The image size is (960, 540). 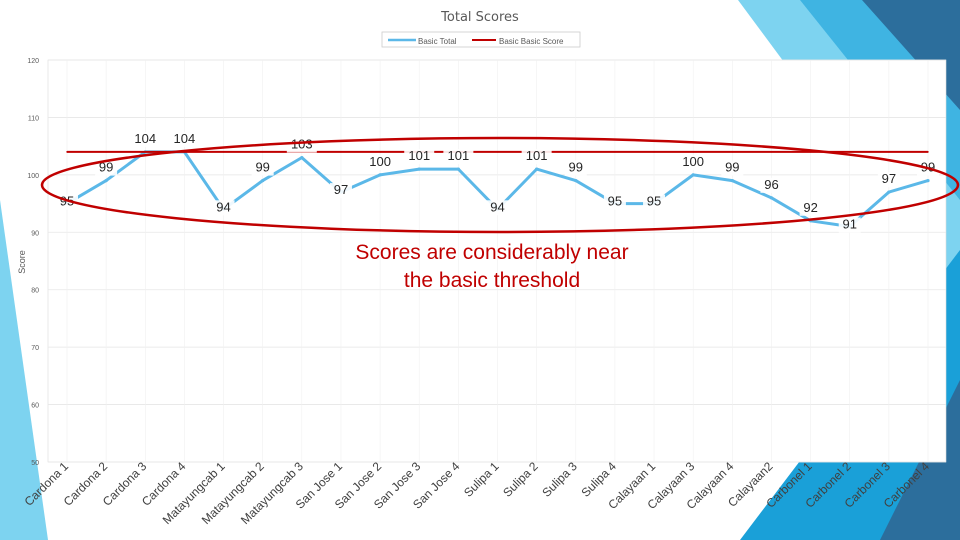 What do you see at coordinates (33, 118) in the screenshot?
I see `y-tick-label: 110` at bounding box center [33, 118].